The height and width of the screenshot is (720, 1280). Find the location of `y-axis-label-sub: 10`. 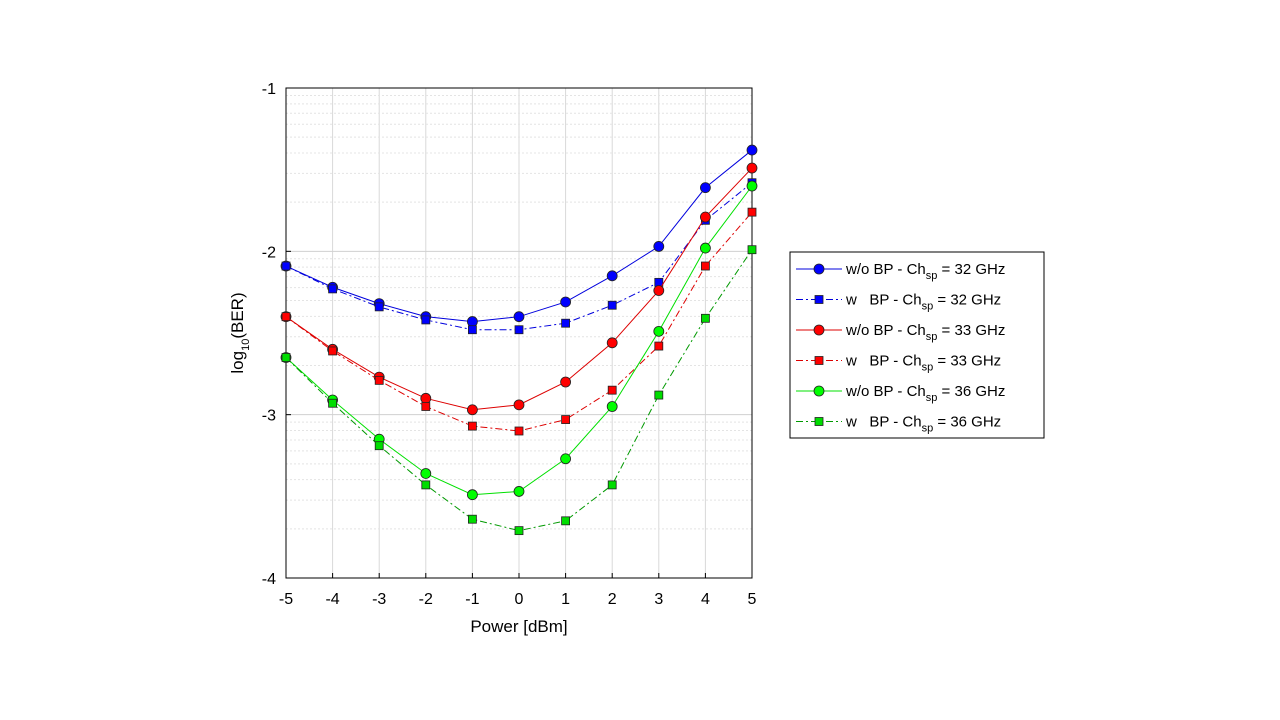

y-axis-label-sub: 10 is located at coordinates (246, 345).